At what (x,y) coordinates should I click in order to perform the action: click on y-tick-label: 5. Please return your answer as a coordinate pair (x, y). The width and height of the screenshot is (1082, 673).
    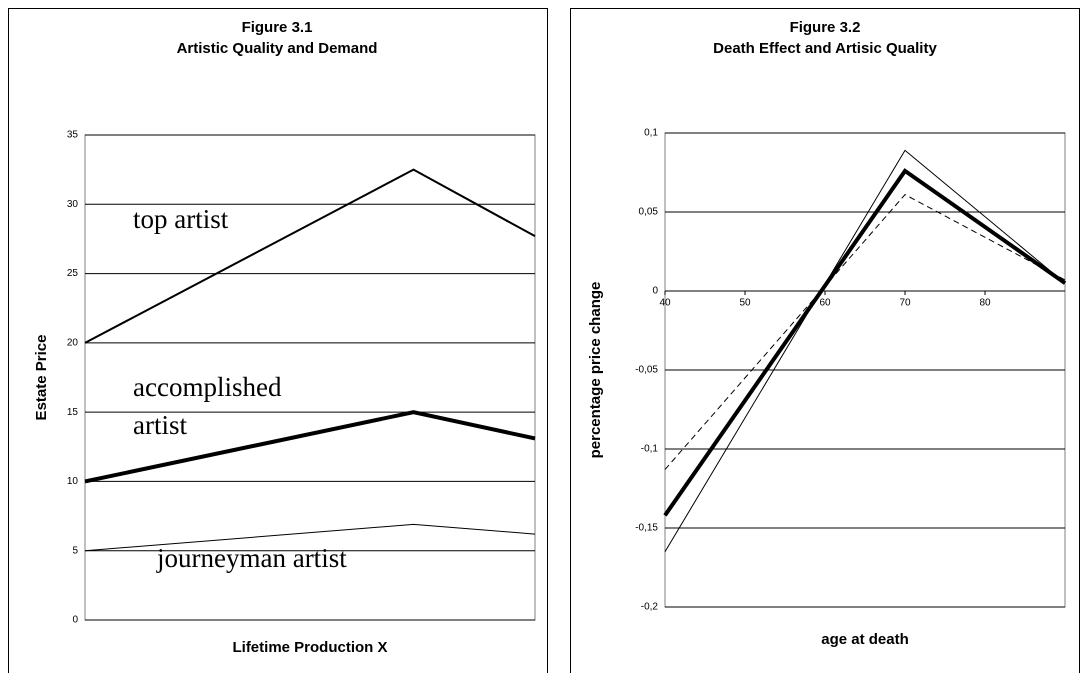
    Looking at the image, I should click on (75, 550).